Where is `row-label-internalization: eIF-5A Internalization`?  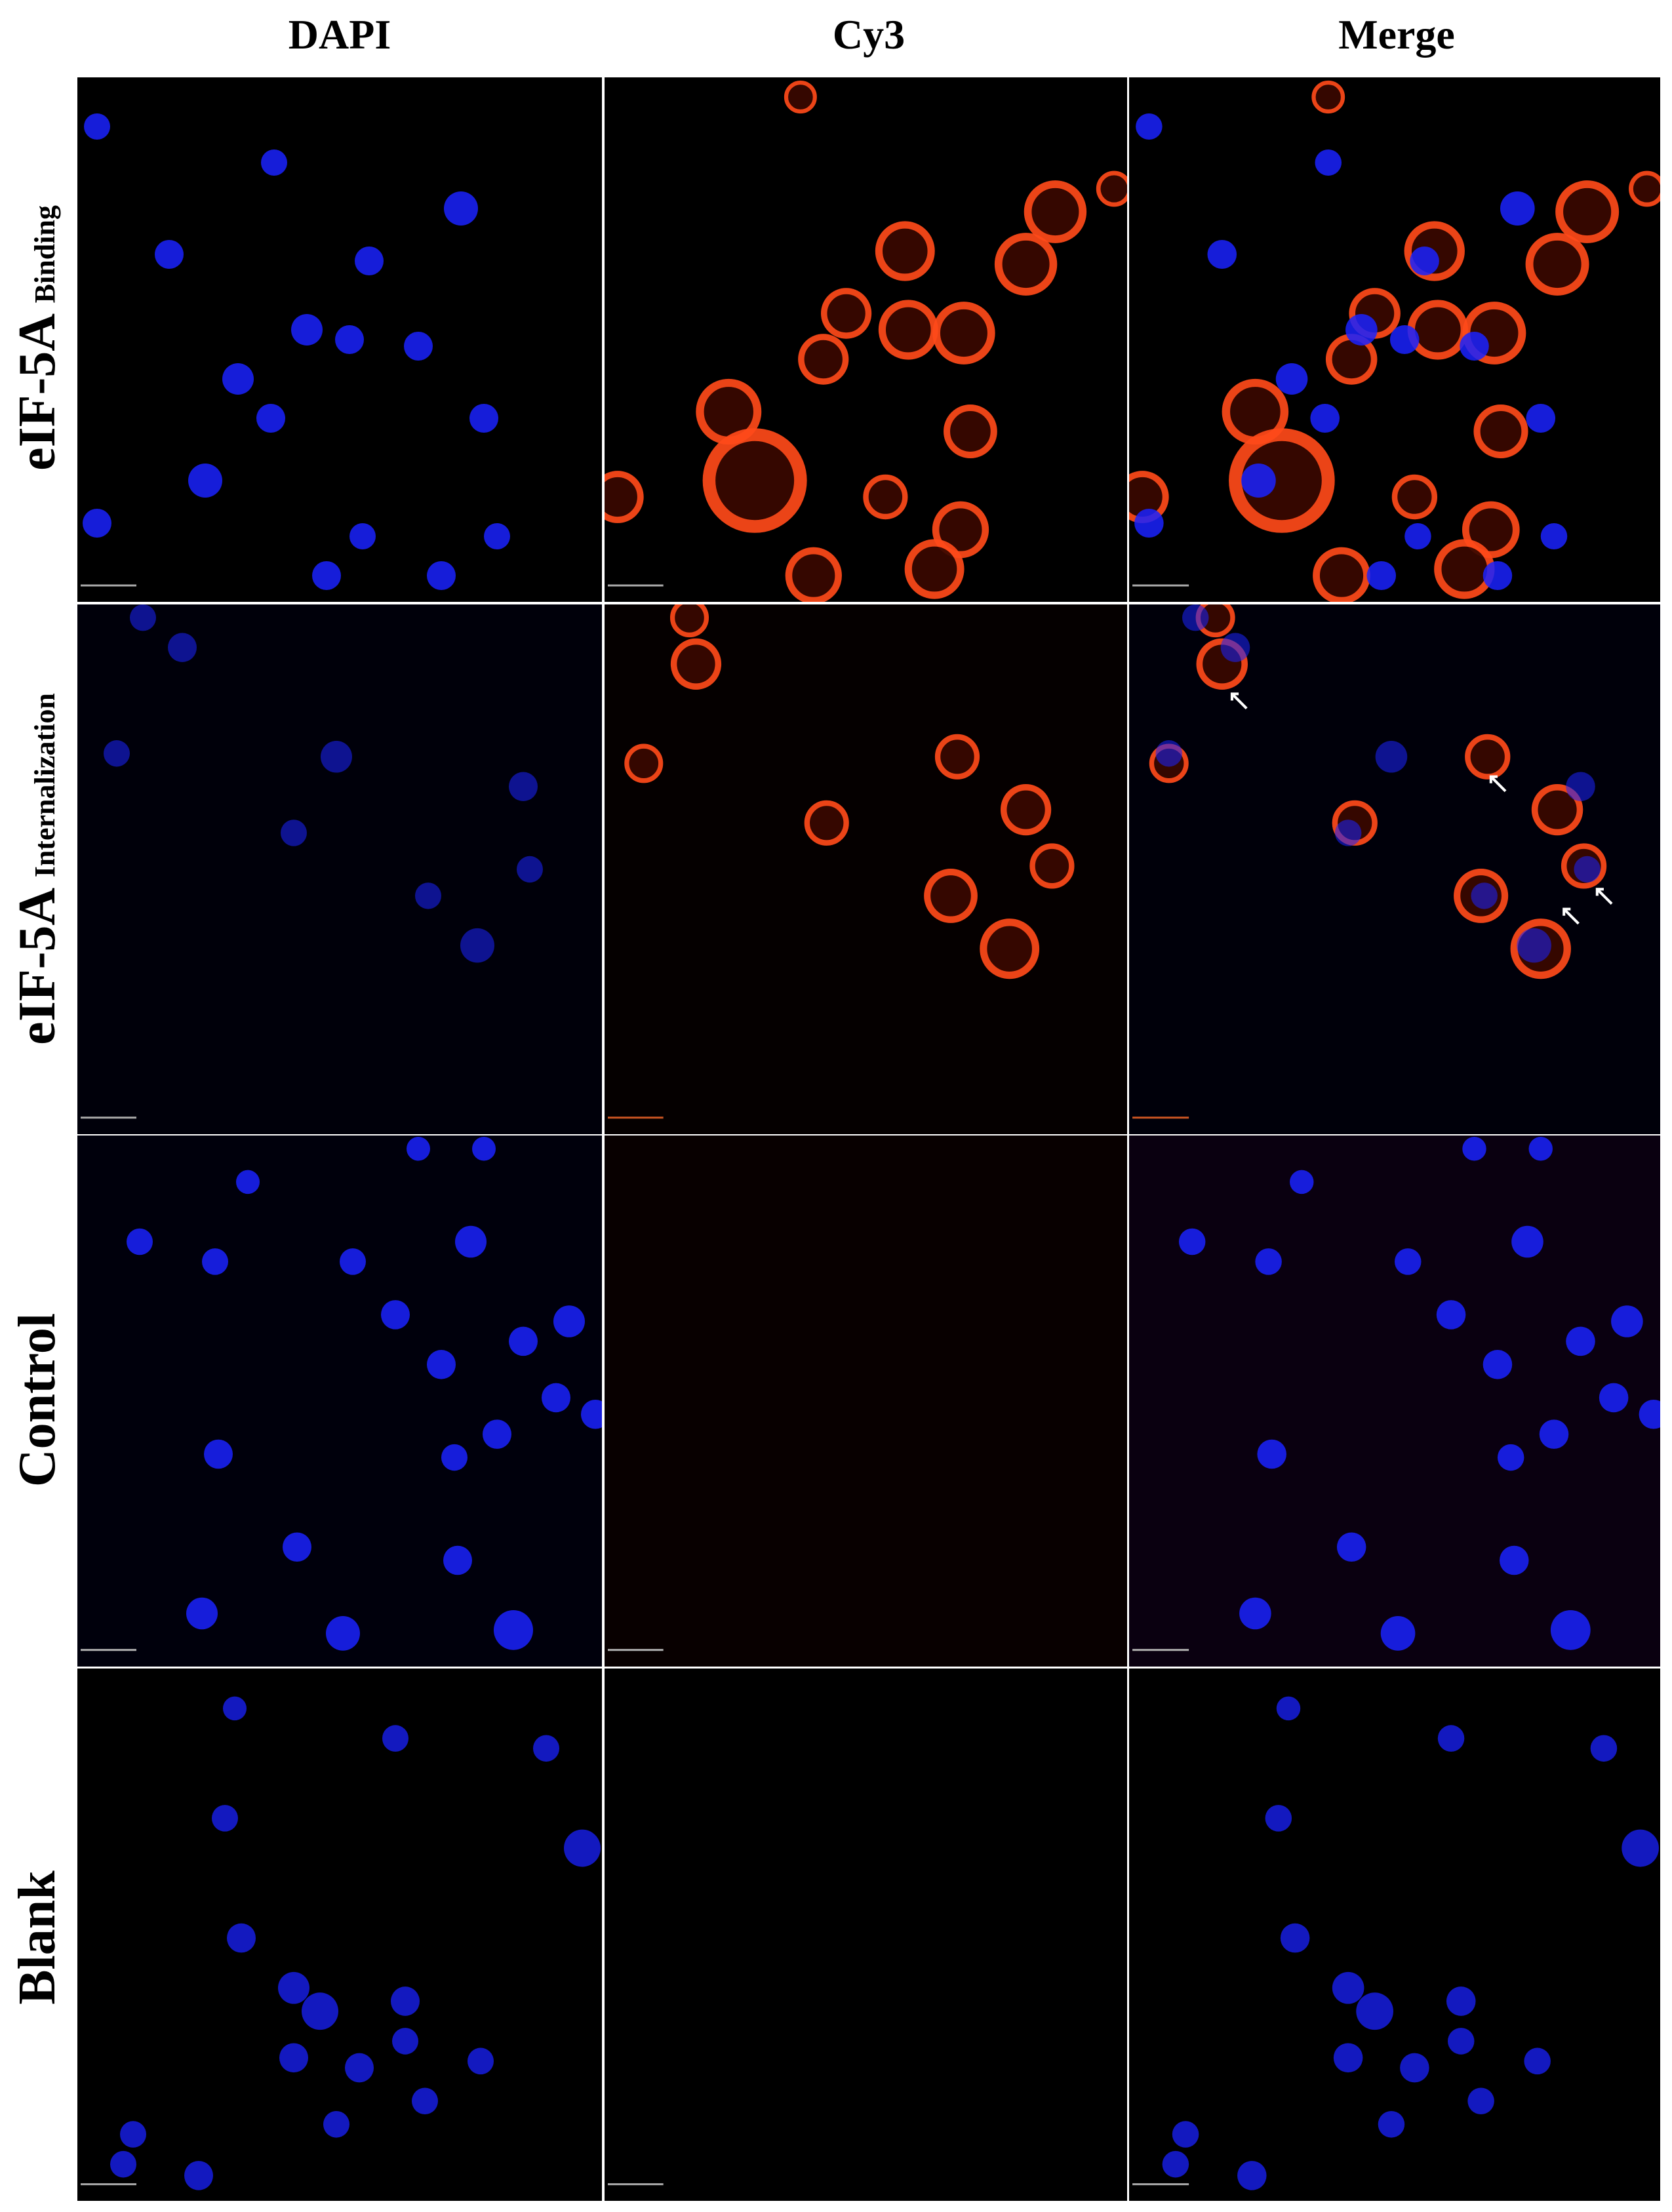 row-label-internalization: eIF-5A Internalization is located at coordinates (37, 868).